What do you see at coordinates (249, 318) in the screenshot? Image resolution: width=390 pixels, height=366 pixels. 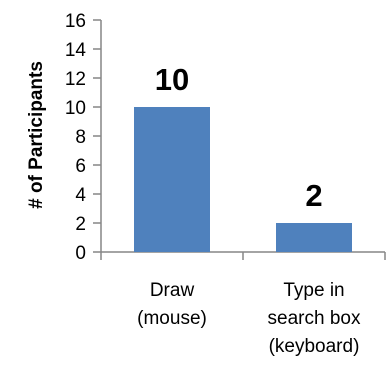 I see `x-axis-labels: Draw (mouse) Type in search box (keyboard)` at bounding box center [249, 318].